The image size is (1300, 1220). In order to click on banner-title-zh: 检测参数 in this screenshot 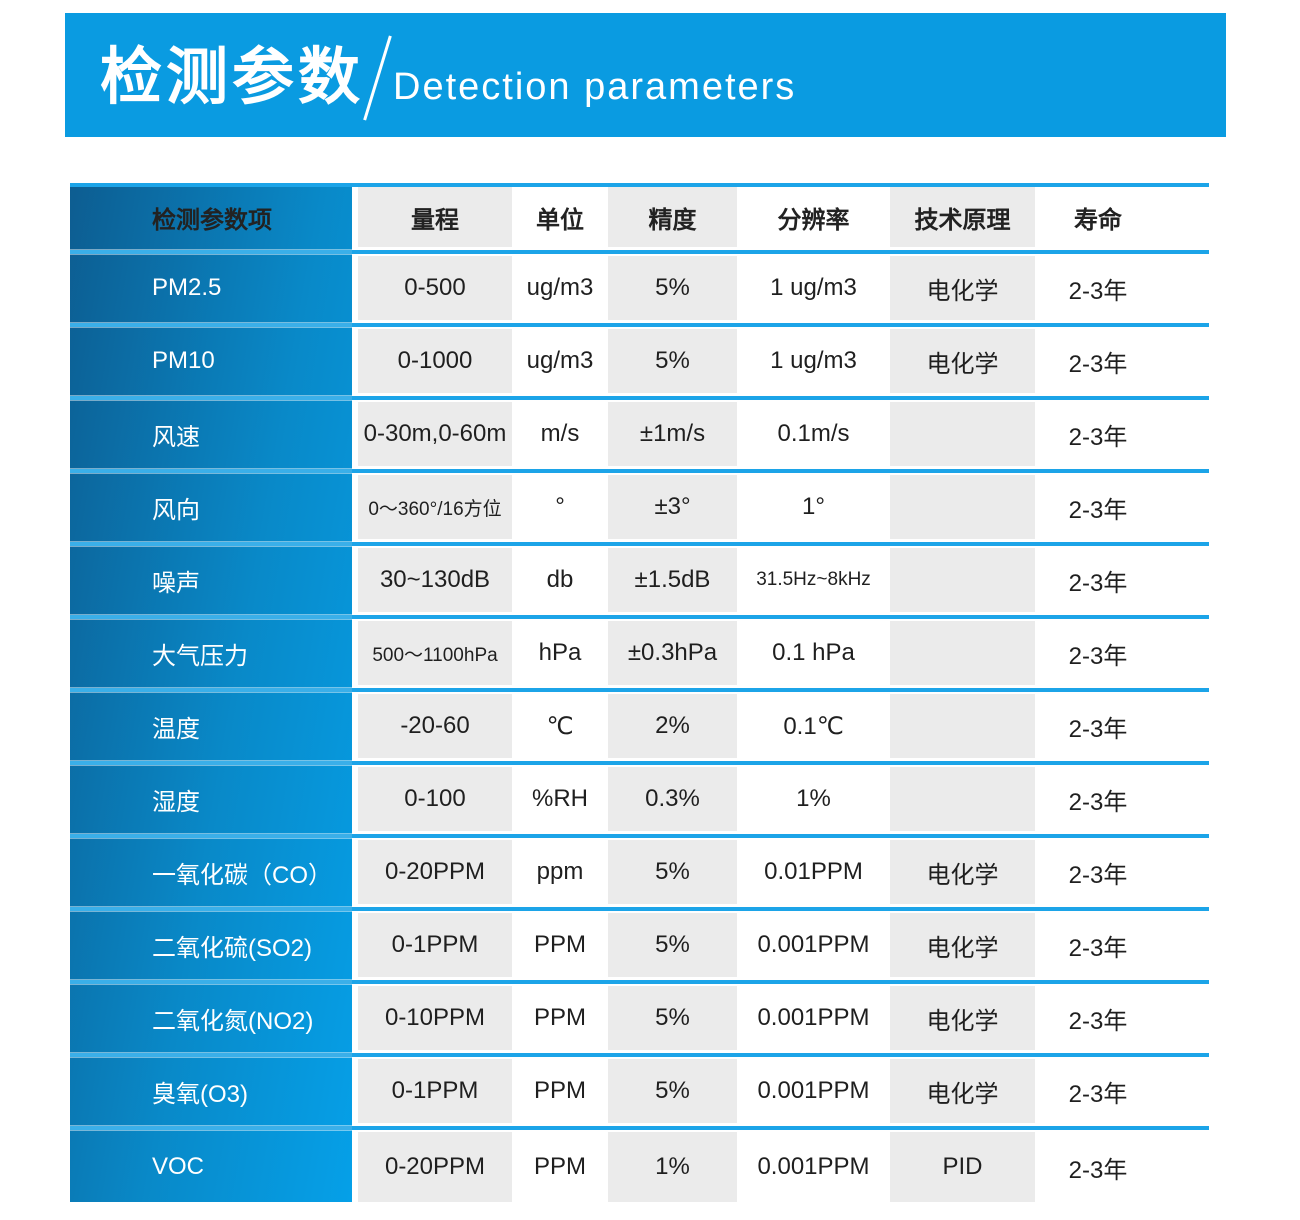, I will do `click(232, 77)`.